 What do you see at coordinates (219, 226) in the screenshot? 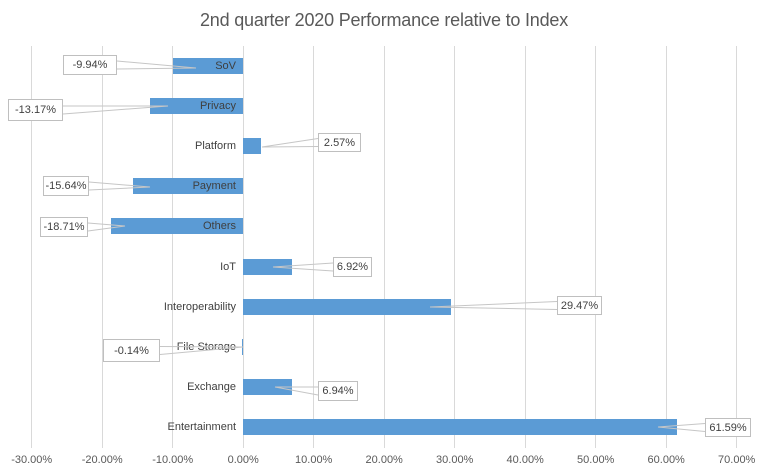
I see `category-label-others: Others` at bounding box center [219, 226].